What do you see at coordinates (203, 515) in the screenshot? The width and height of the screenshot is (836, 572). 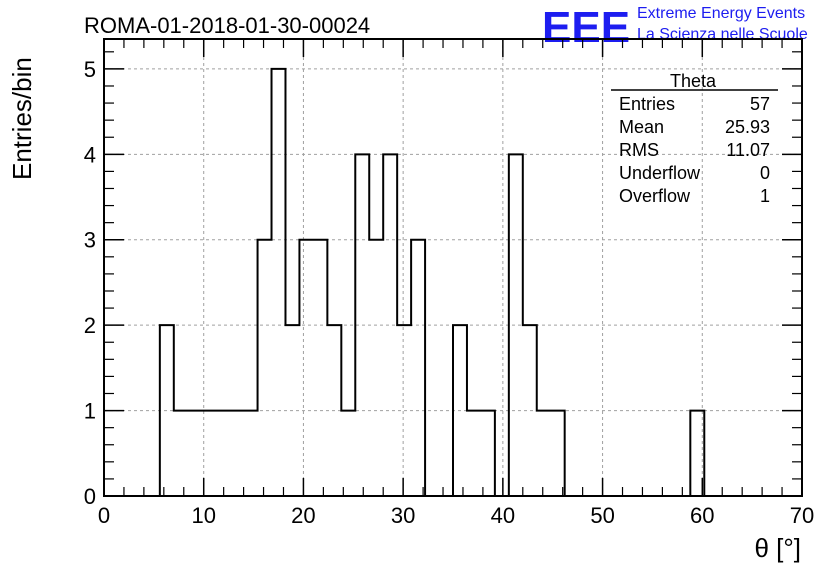 I see `x-tick-label: 10` at bounding box center [203, 515].